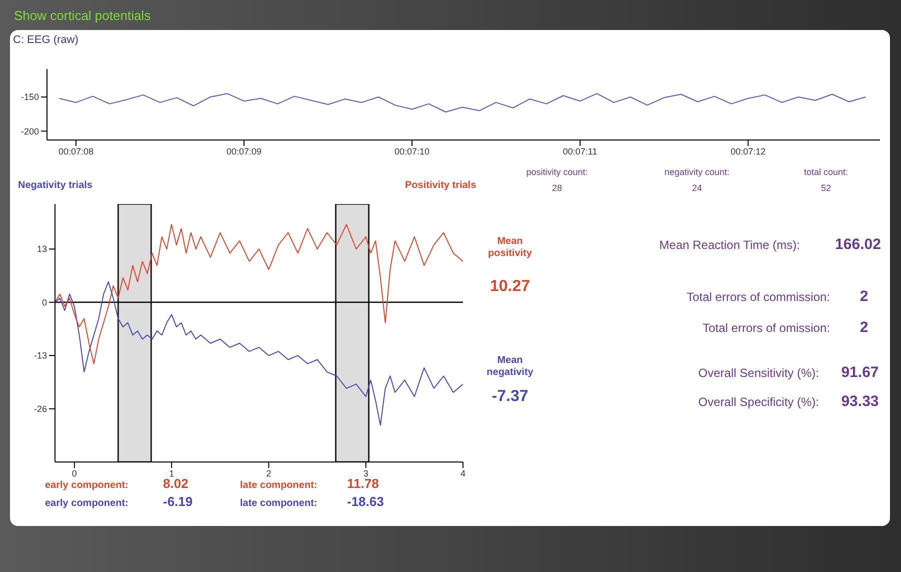  I want to click on x-tick-label: 0, so click(74, 473).